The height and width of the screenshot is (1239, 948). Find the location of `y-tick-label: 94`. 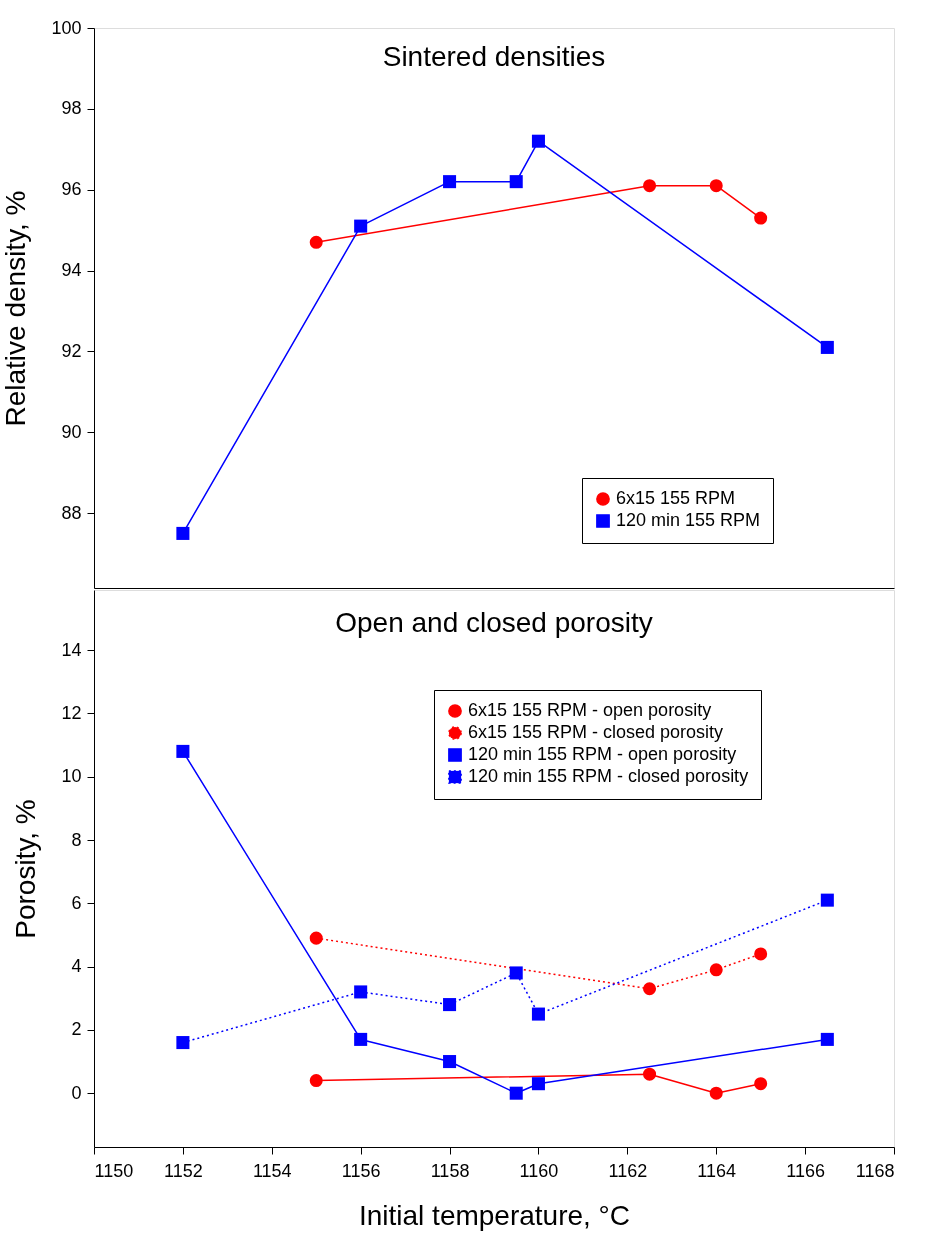

y-tick-label: 94 is located at coordinates (71, 270).